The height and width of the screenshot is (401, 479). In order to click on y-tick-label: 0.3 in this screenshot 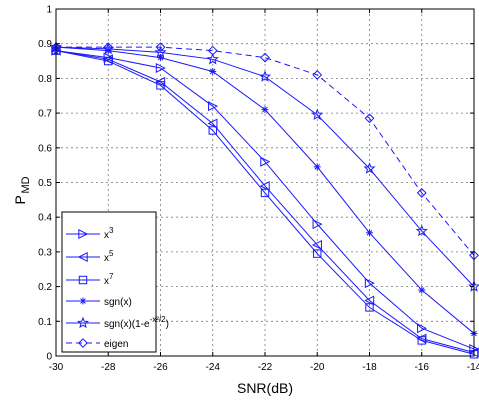, I will do `click(45, 252)`.